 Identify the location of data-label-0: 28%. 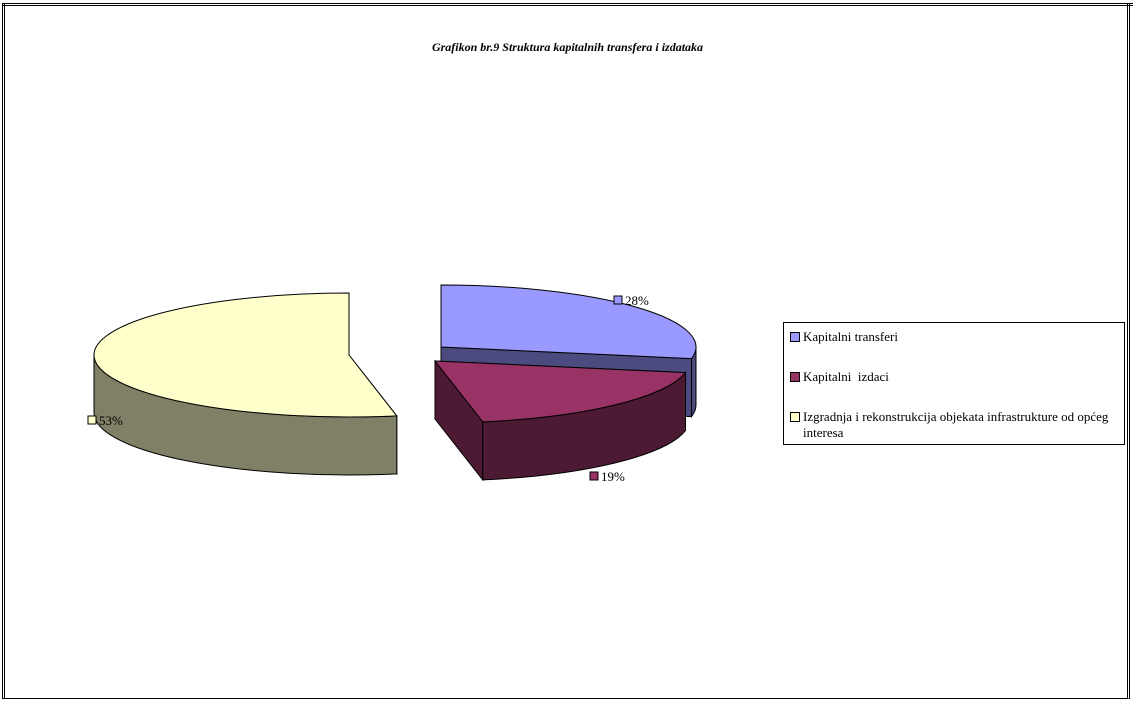
(637, 300).